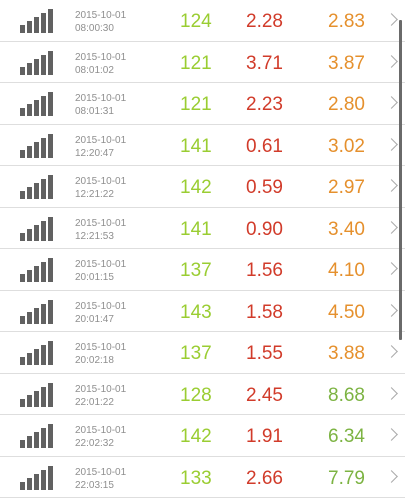 The width and height of the screenshot is (405, 500). I want to click on timestamp: 2015-10-01 20:01:47, so click(100, 313).